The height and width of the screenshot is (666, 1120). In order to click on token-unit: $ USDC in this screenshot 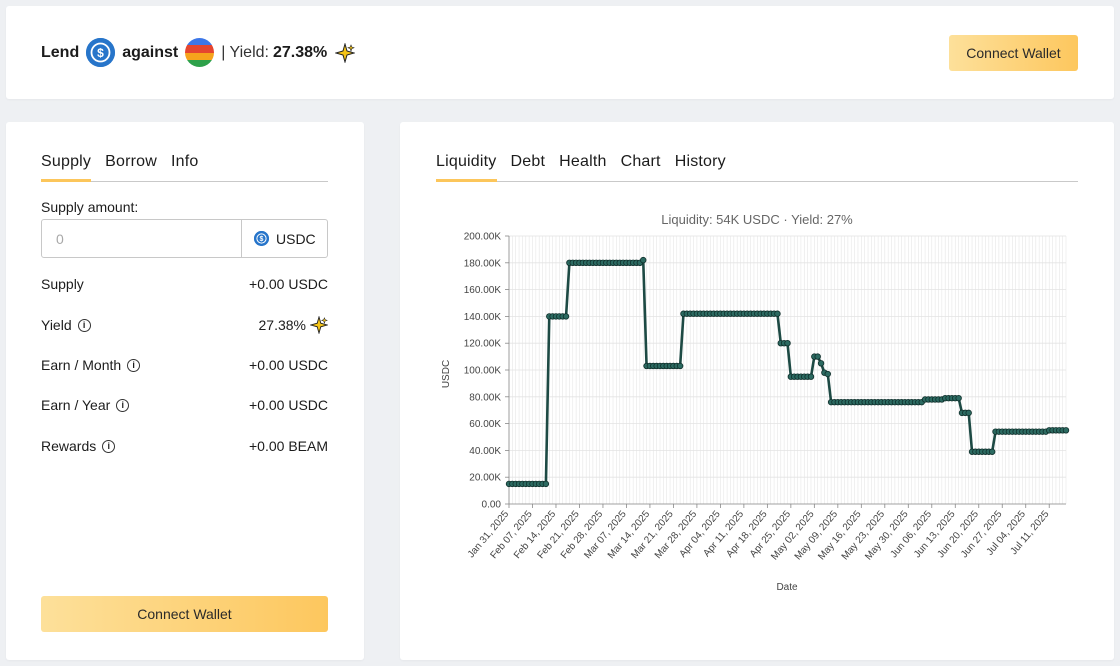, I will do `click(284, 238)`.